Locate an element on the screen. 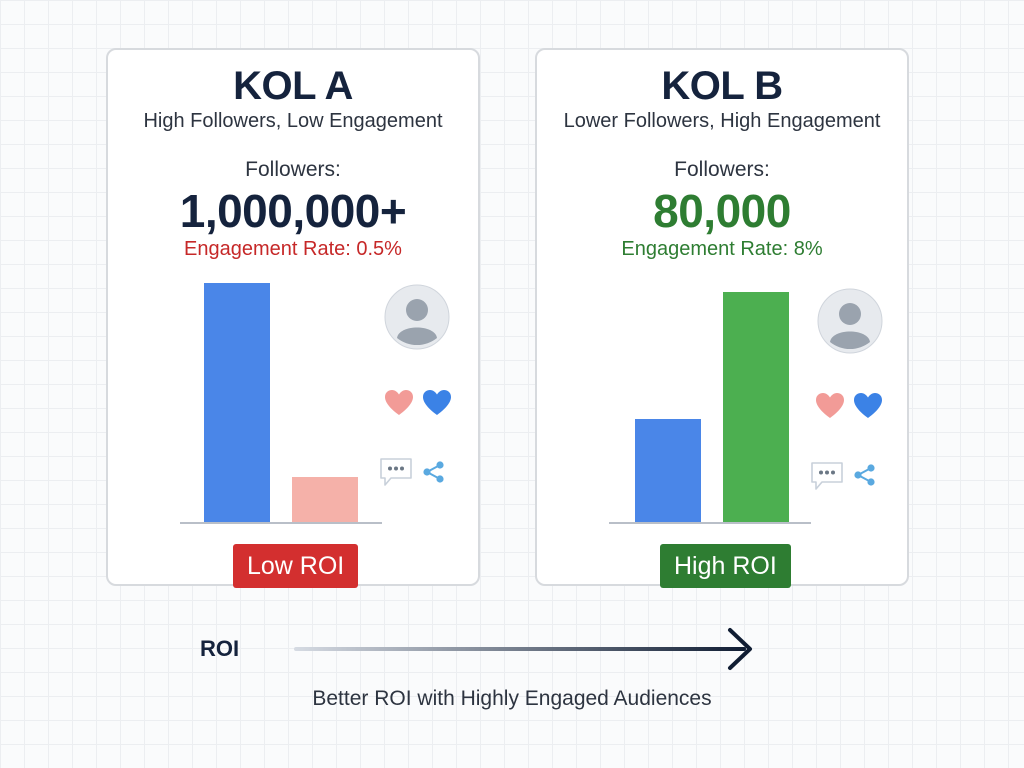 The height and width of the screenshot is (768, 1024). engagement-rate: Engagement Rate: 0.5% is located at coordinates (293, 249).